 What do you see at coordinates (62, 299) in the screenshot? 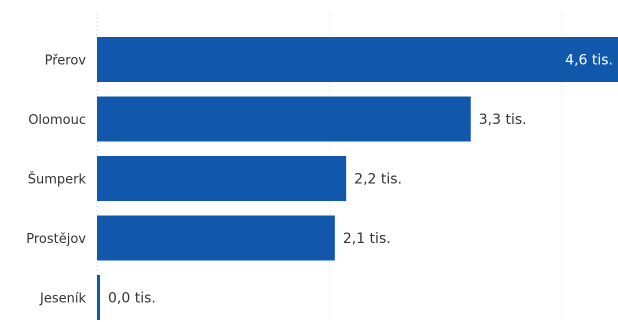
I see `category-label: Jeseník` at bounding box center [62, 299].